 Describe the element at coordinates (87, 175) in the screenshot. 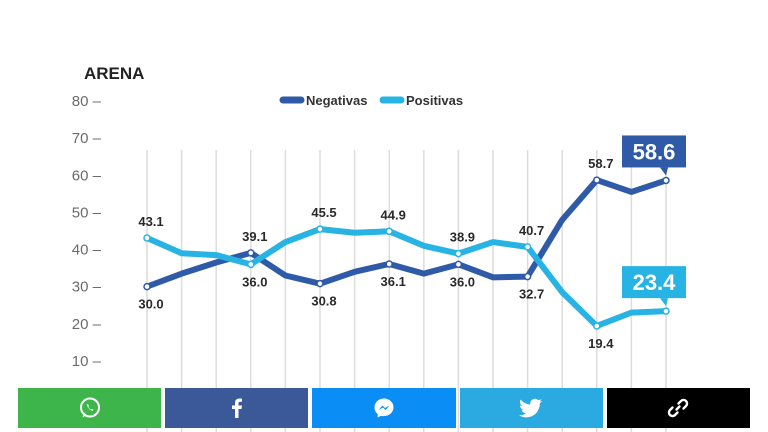

I see `y-tick-label: 60 –` at that location.